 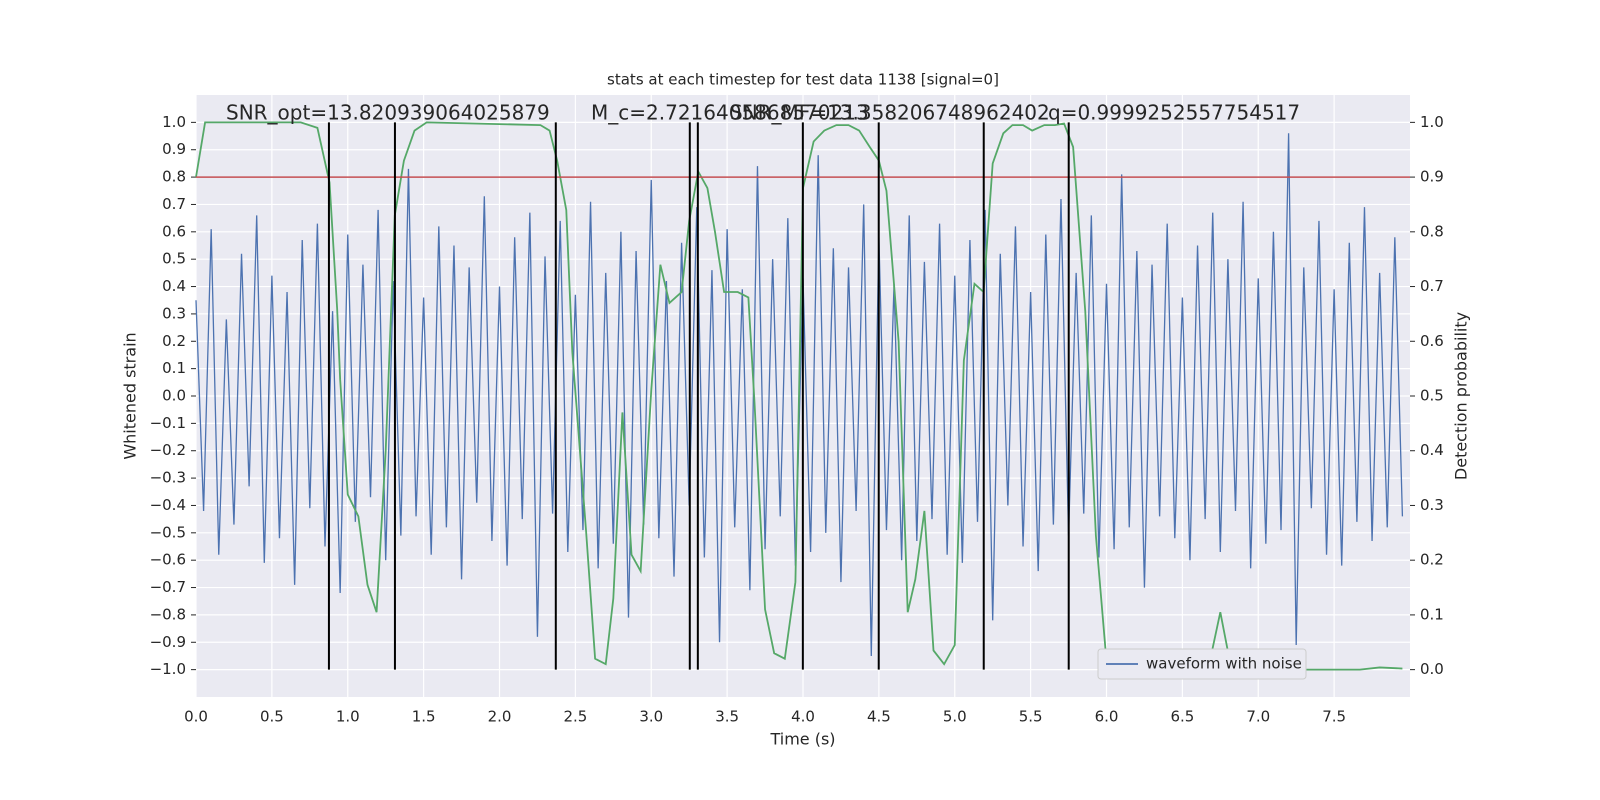 What do you see at coordinates (651, 717) in the screenshot?
I see `x-tick-label: 3.0` at bounding box center [651, 717].